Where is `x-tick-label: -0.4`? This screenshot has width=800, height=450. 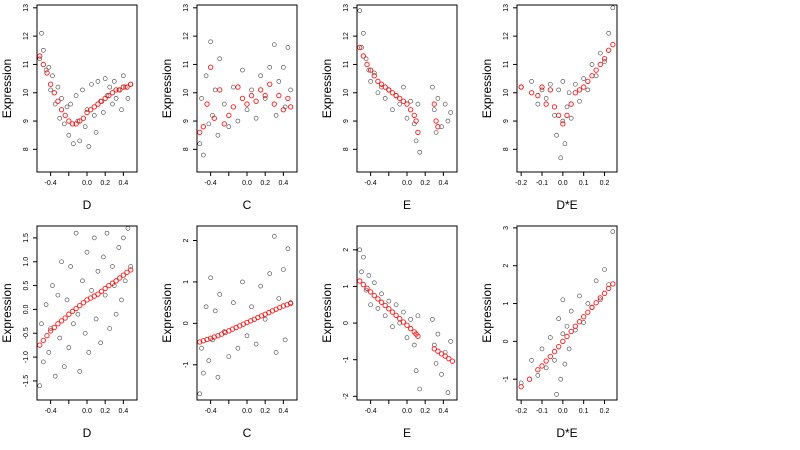
x-tick-label: -0.4 is located at coordinates (51, 411).